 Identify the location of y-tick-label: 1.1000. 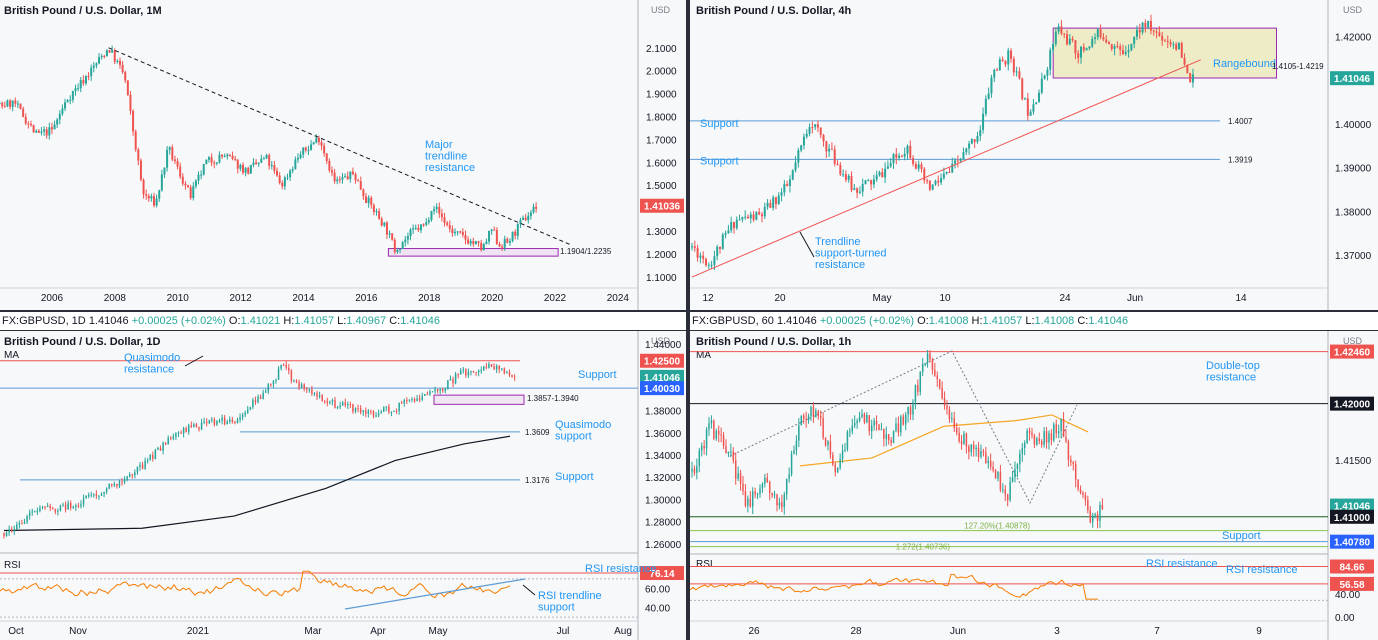
(661, 278).